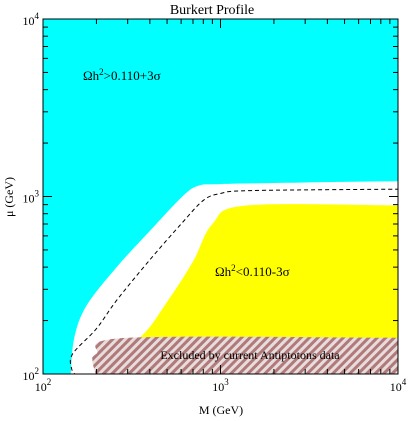  I want to click on x-tick-labels: 10² 10³ 10⁴, so click(221, 385).